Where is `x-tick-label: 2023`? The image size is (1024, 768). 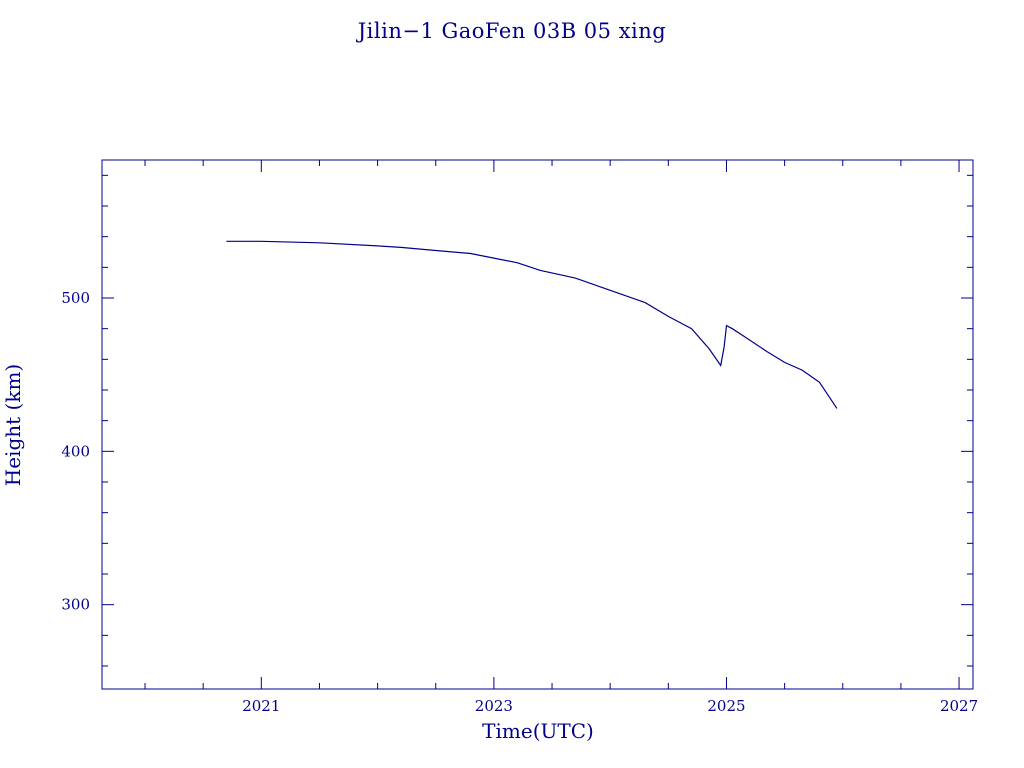
x-tick-label: 2023 is located at coordinates (494, 706).